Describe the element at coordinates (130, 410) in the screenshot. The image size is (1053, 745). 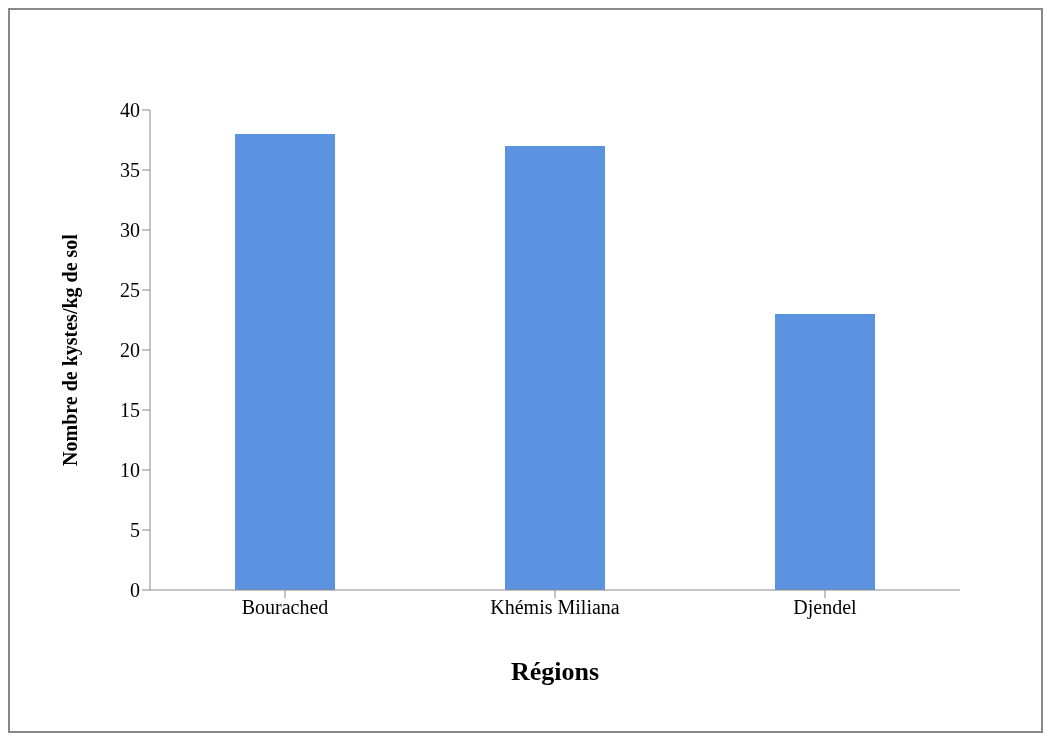
I see `y-tick-label: 15` at that location.